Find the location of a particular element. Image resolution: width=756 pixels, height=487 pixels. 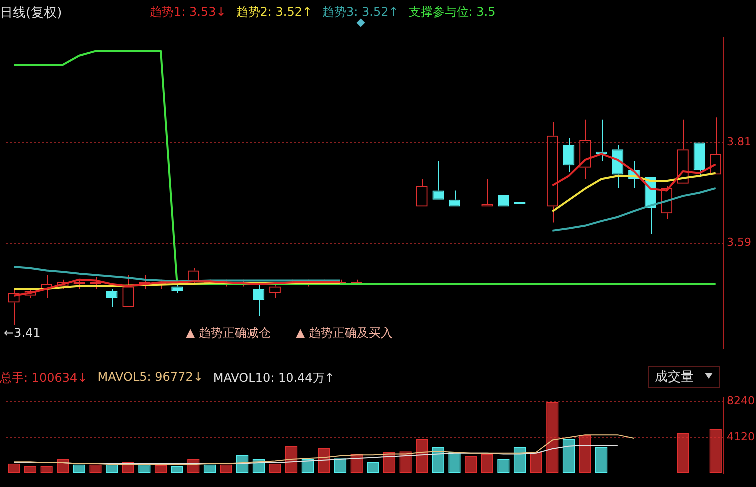

text: 趋势3: 3.52↑ is located at coordinates (360, 12).